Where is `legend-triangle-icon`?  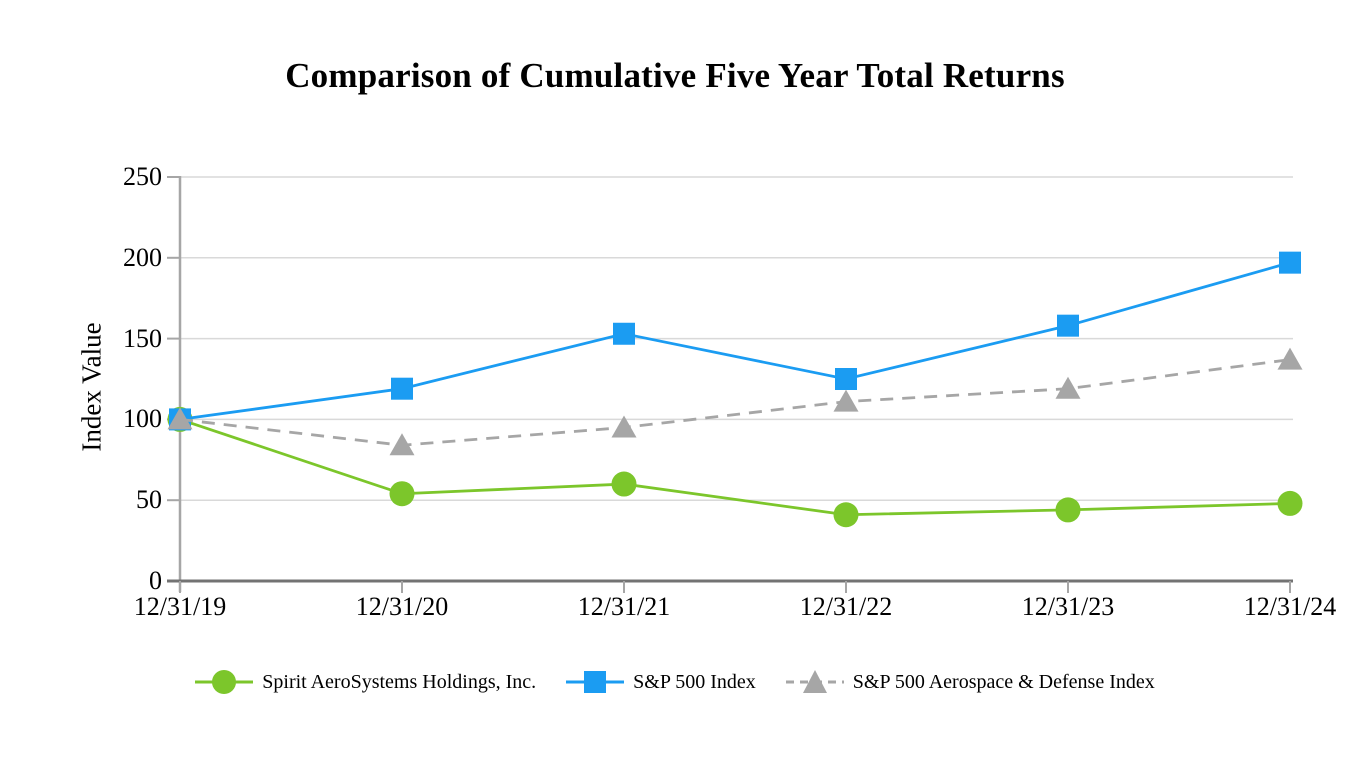 legend-triangle-icon is located at coordinates (814, 681).